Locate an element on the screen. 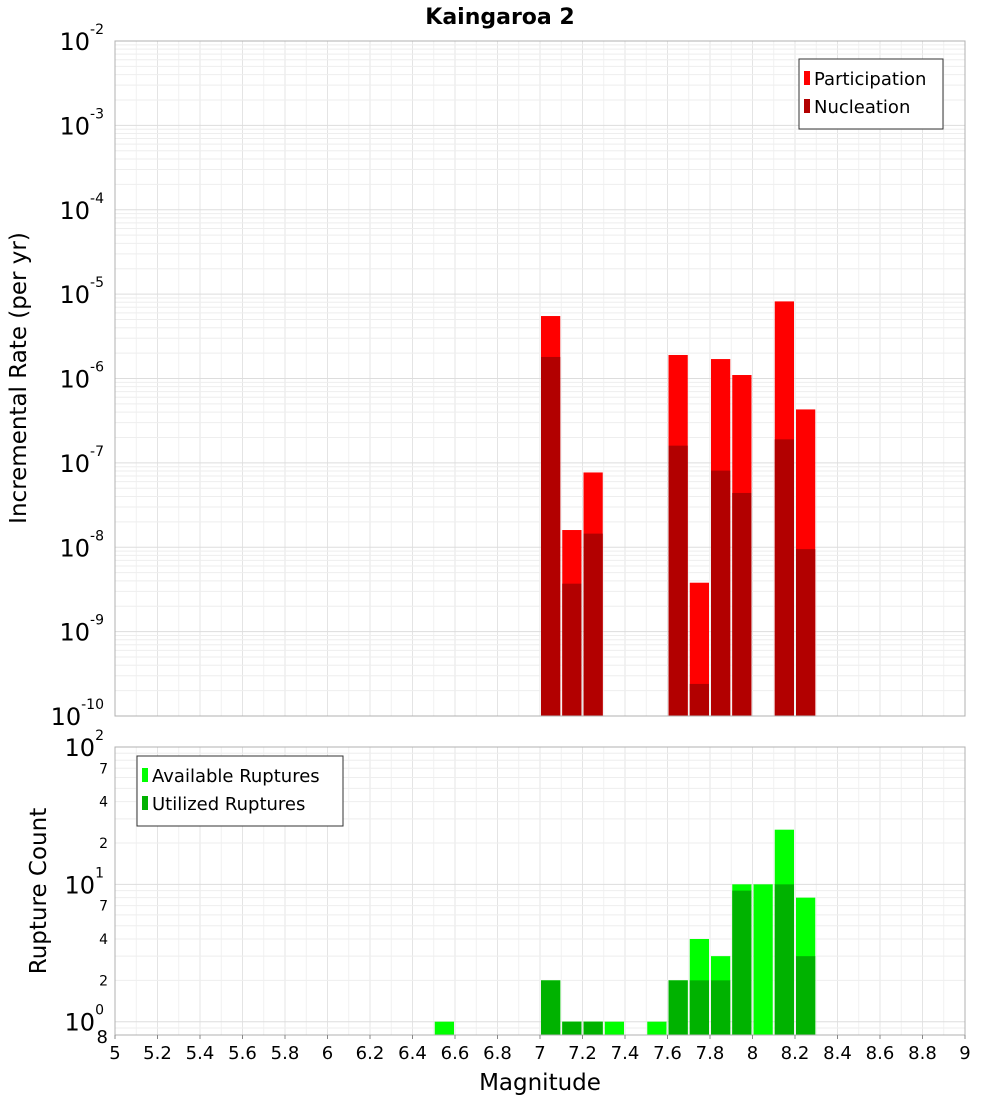 Image resolution: width=1000 pixels, height=1100 pixels. x-tick-label: 7.8 is located at coordinates (710, 1053).